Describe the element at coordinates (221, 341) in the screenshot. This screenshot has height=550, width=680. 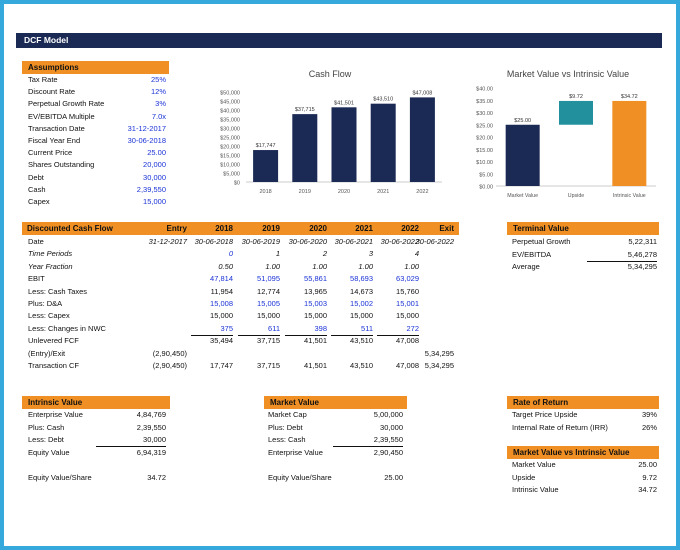
I see `dcf-cell: 35,494` at that location.